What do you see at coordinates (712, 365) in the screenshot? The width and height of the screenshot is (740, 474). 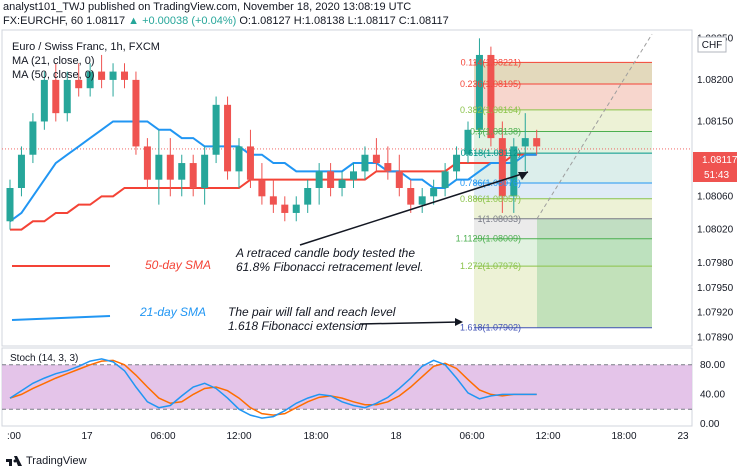 I see `stoch-tick: 80.00` at bounding box center [712, 365].